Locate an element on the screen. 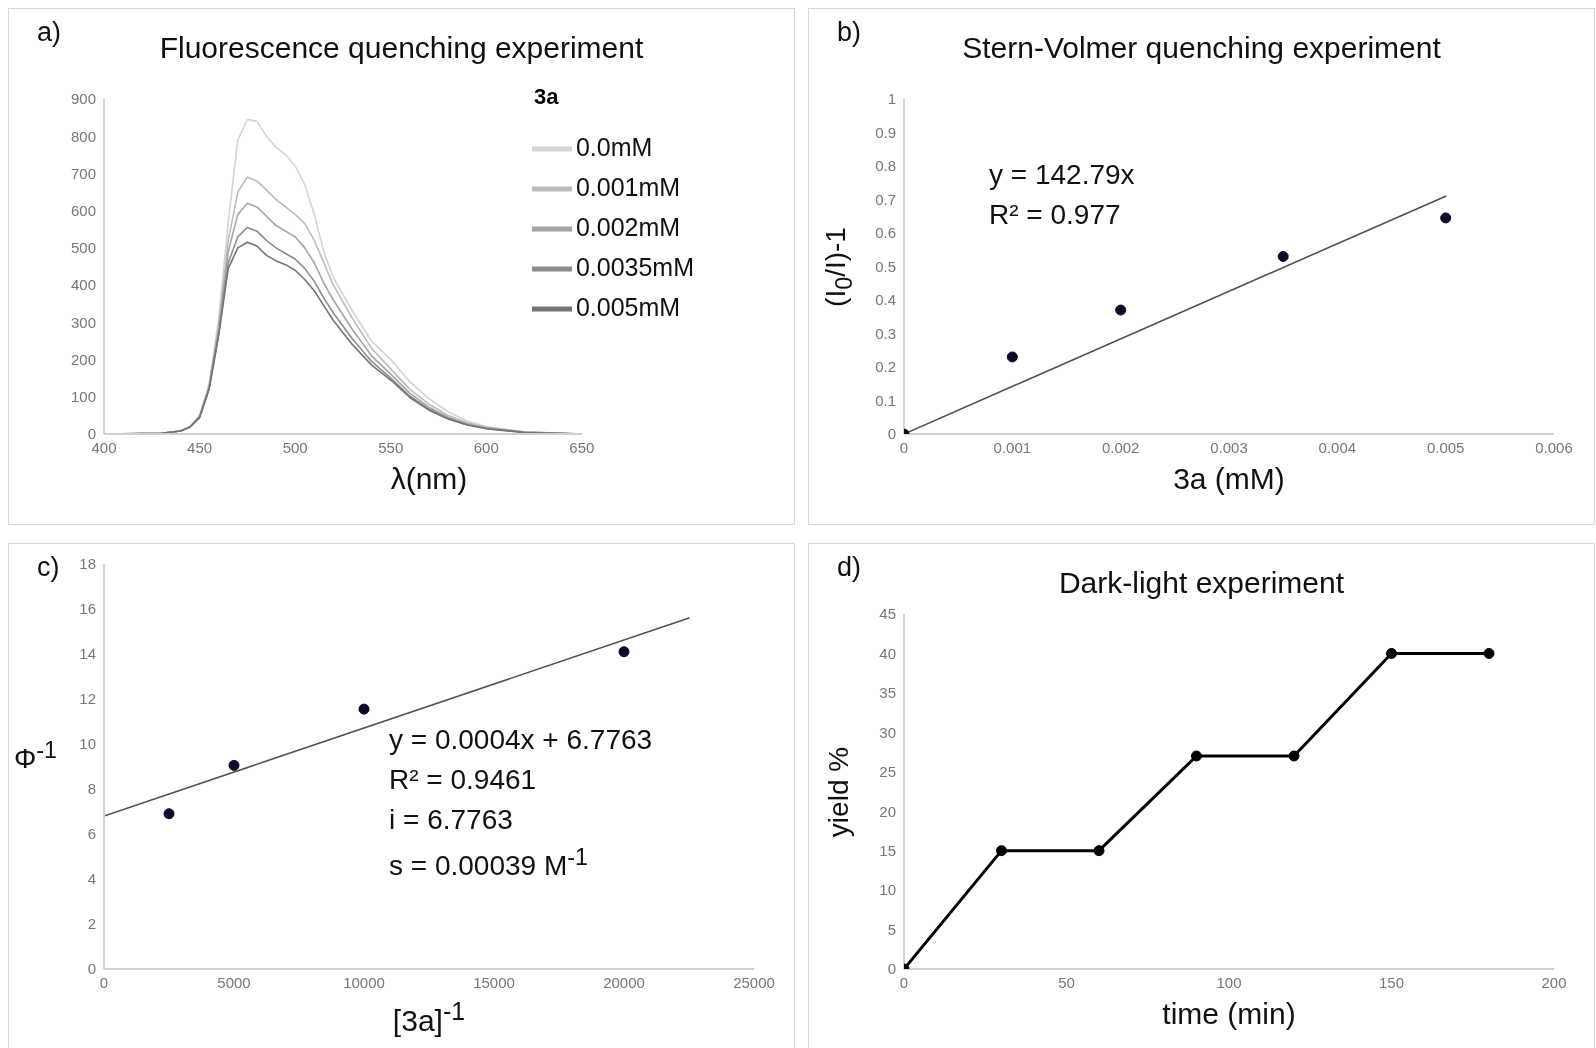 The image size is (1596, 1048). y-axis-title: Φ$^{-1}$ is located at coordinates (36, 755).